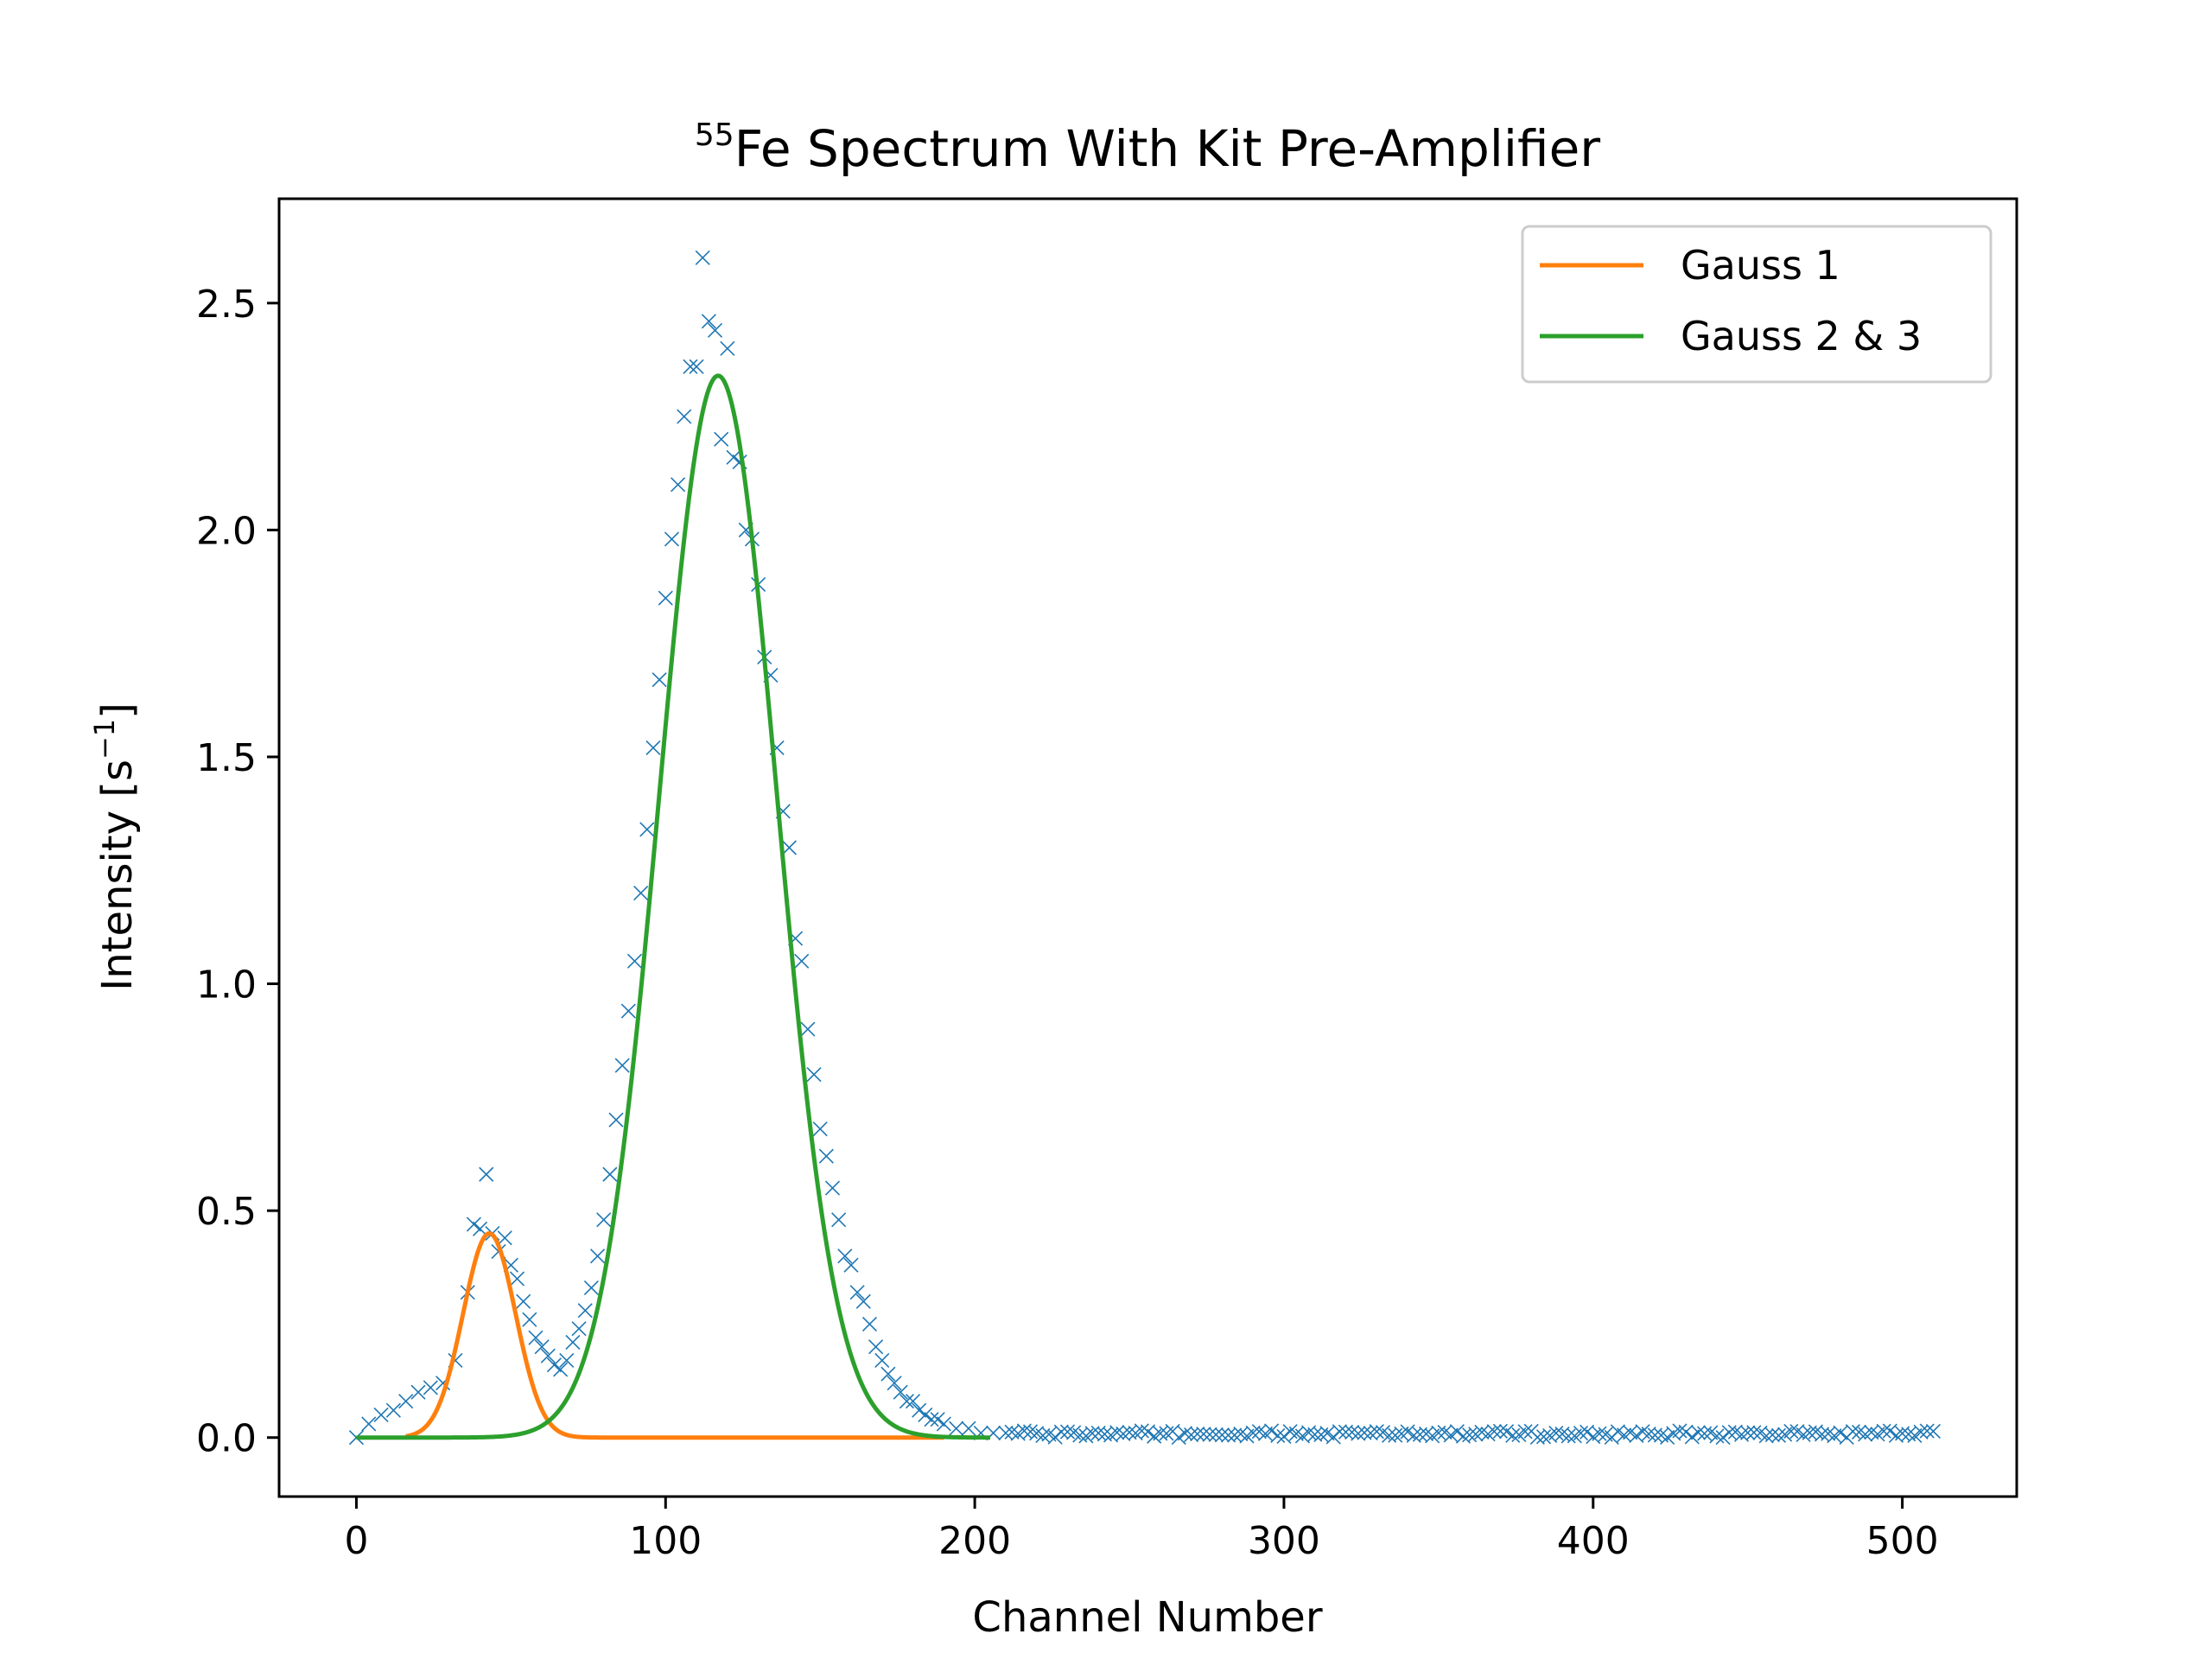  I want to click on y-axis-ticks: 0.0 0.5 1.0 1.5 2.0 2.5, so click(237, 872).